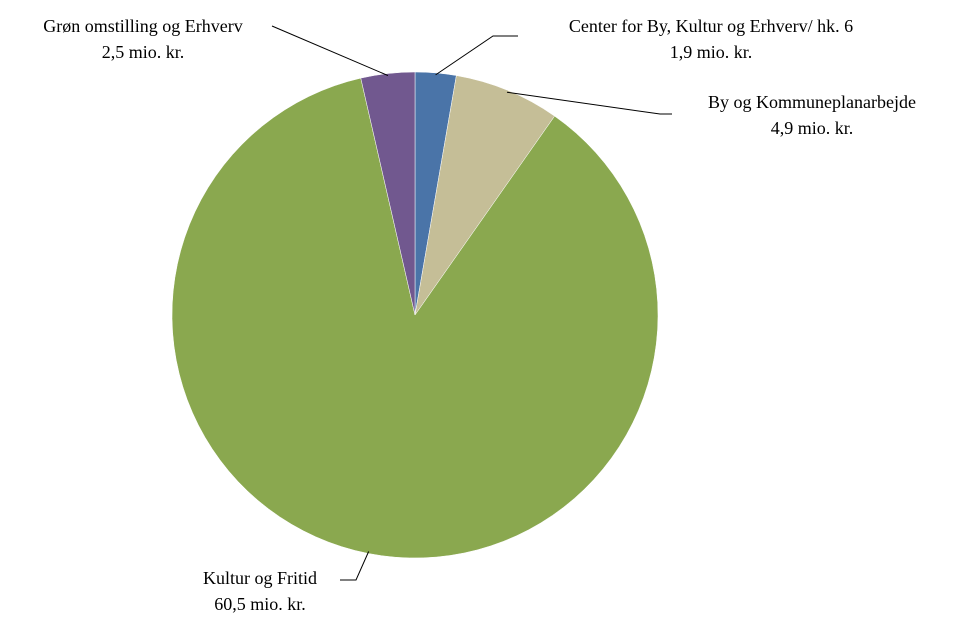 The height and width of the screenshot is (619, 955). I want to click on slice-label: Center for By, Kultur og Erhverv/ hk. 6, so click(711, 26).